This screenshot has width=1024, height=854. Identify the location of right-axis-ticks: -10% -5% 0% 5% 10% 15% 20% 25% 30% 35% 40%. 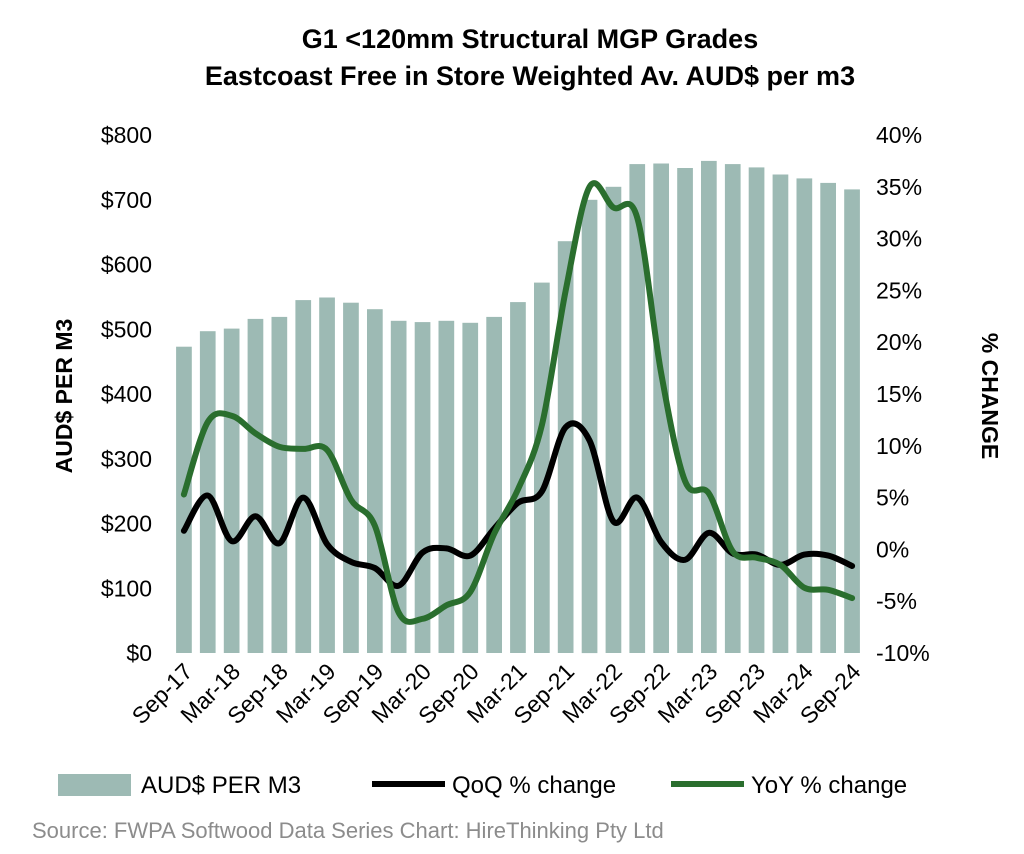
(903, 394).